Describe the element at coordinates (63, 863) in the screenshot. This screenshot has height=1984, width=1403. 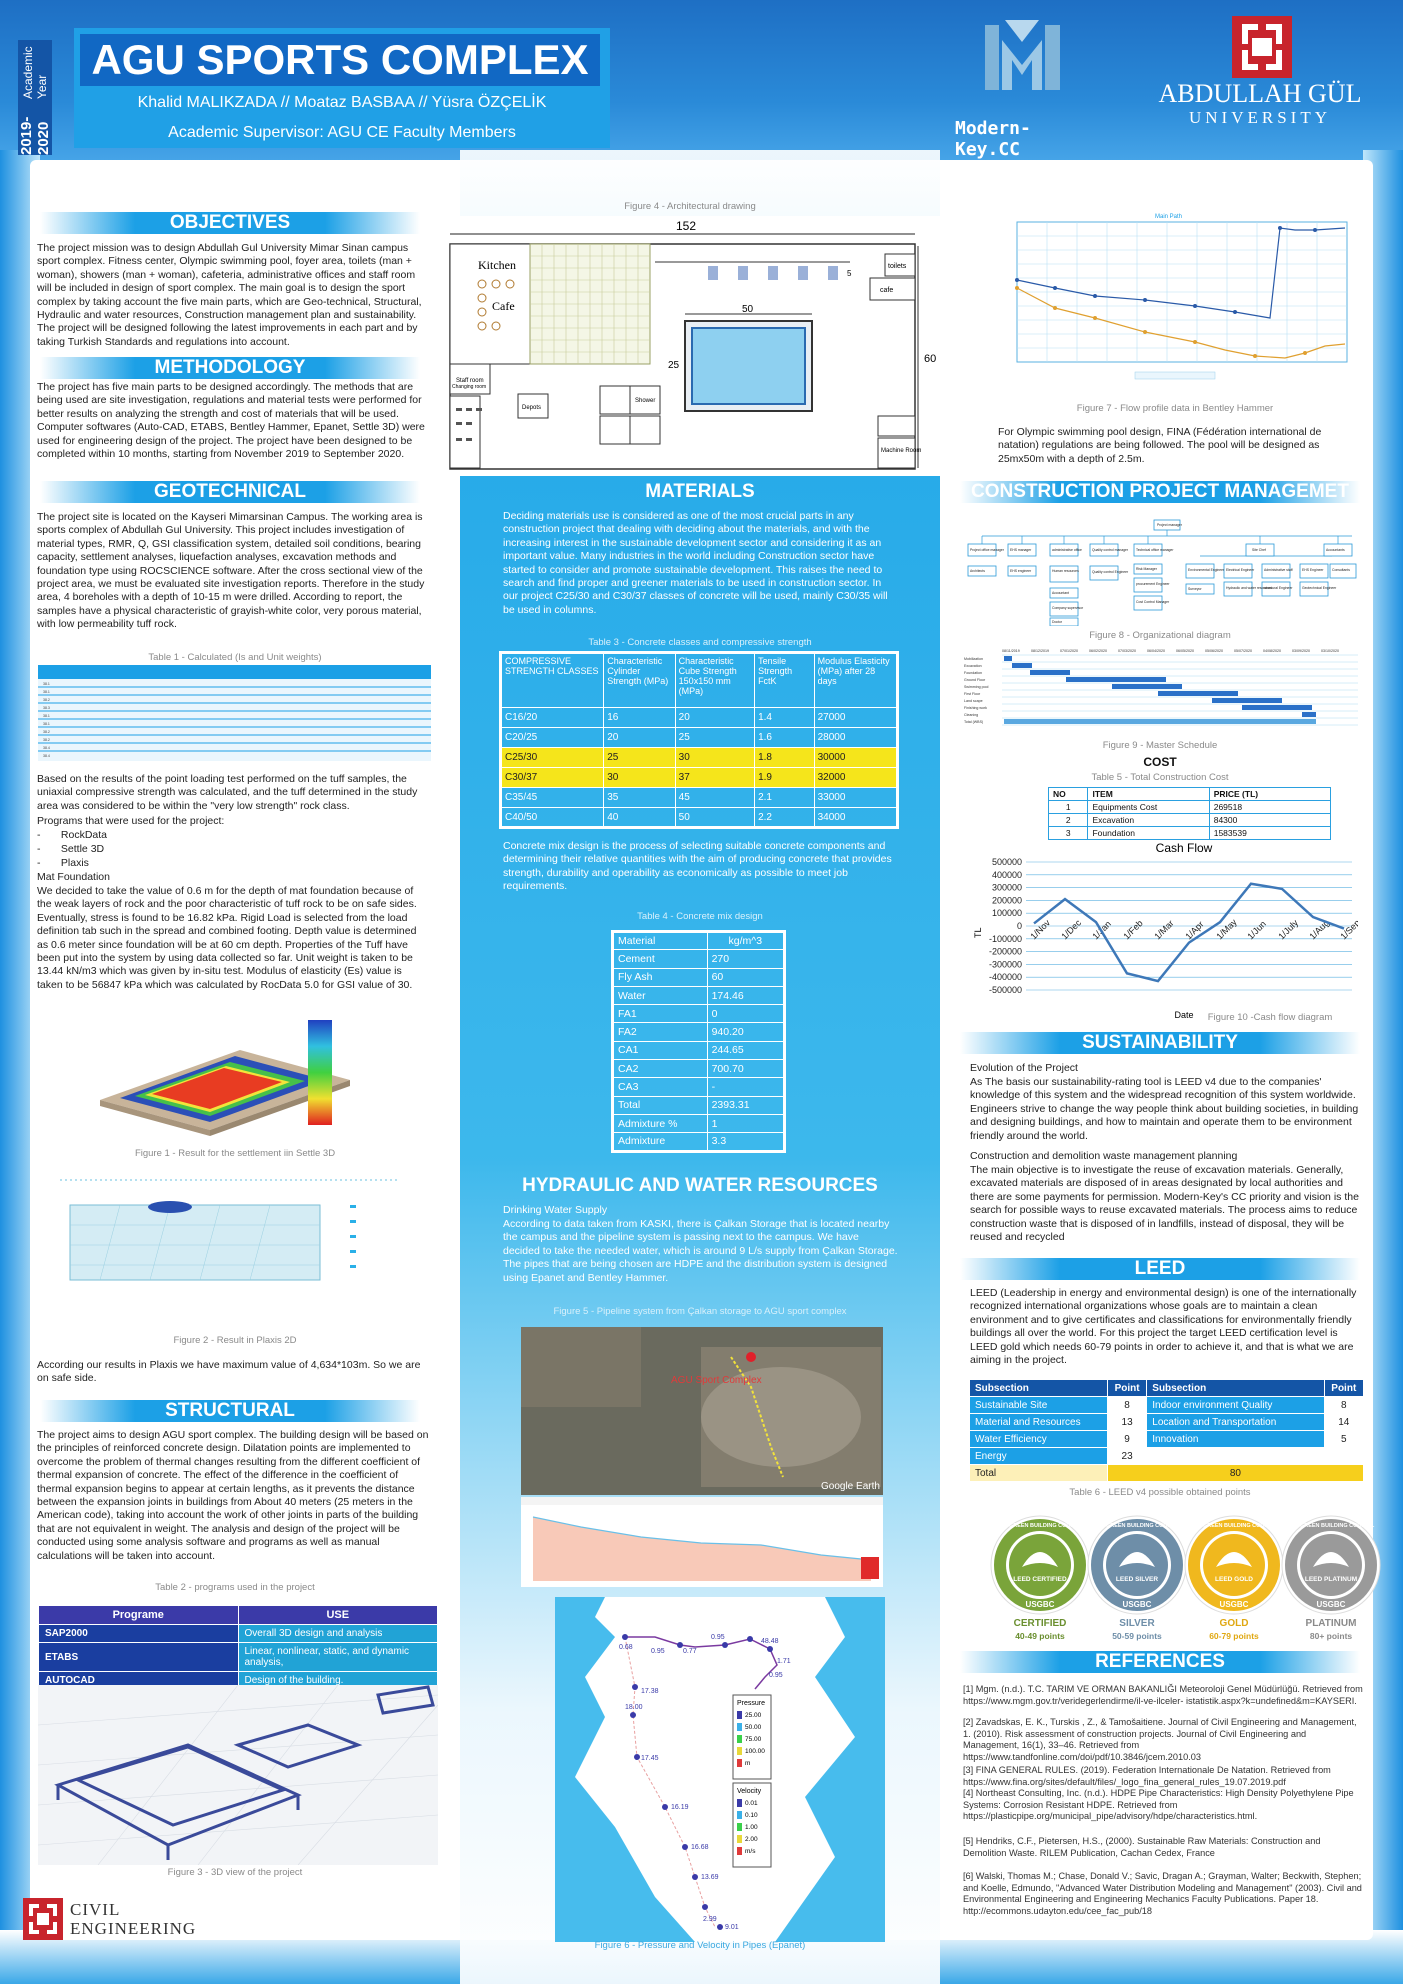
I see `program-item-3: - Plaxis` at that location.